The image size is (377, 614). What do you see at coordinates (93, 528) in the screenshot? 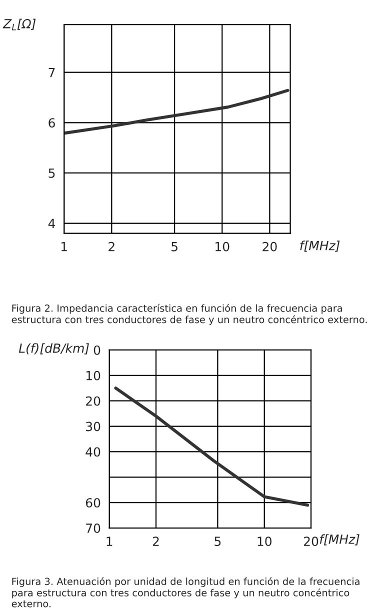
I see `y-tick-label: 70` at bounding box center [93, 528].